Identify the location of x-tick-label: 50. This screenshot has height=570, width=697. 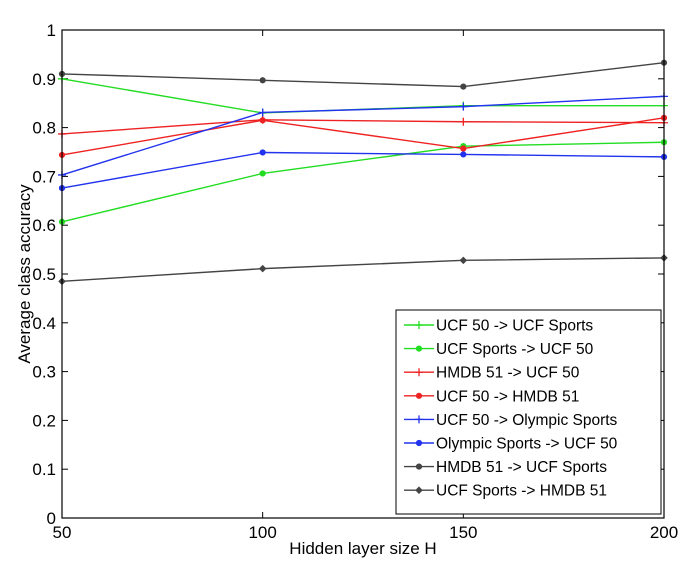
(62, 532).